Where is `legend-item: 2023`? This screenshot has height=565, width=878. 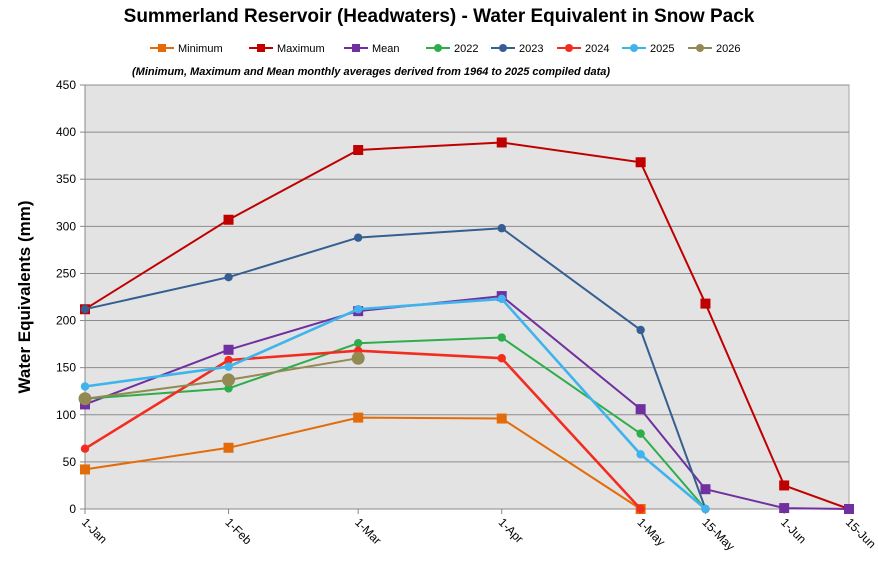 legend-item: 2023 is located at coordinates (517, 49).